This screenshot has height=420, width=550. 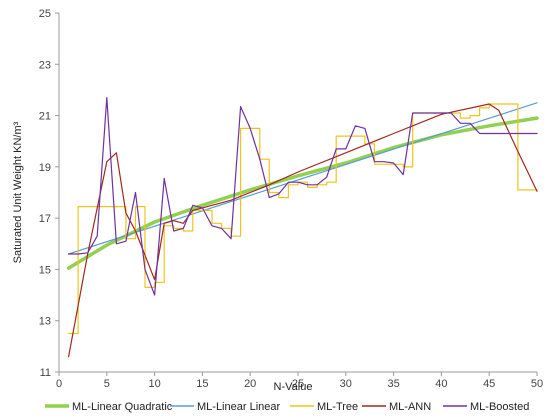 What do you see at coordinates (537, 384) in the screenshot?
I see `x-tick-label: 50` at bounding box center [537, 384].